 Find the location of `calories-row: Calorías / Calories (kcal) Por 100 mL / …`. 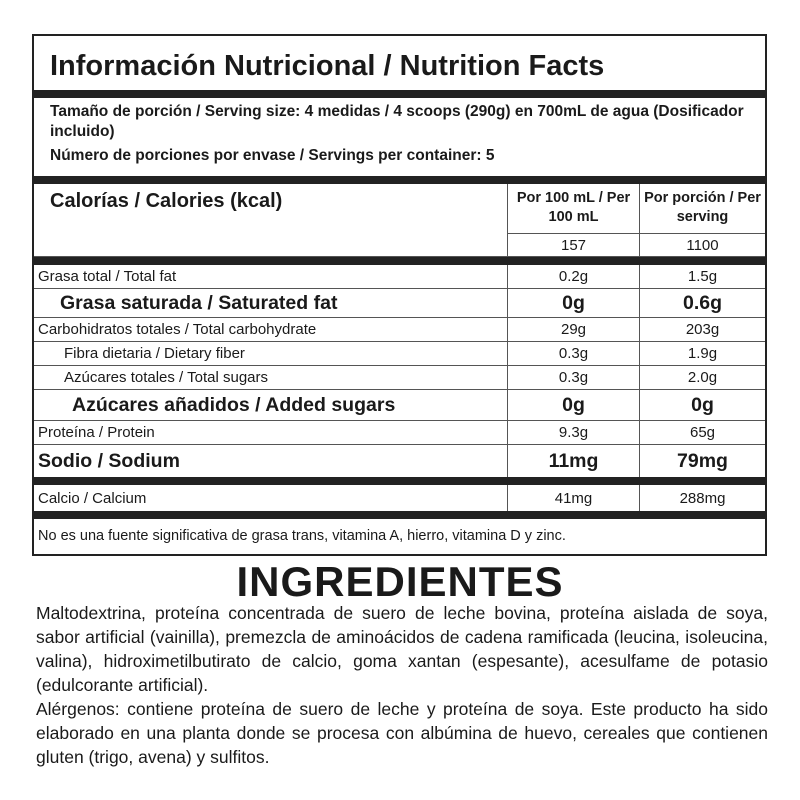

calories-row: Calorías / Calories (kcal) Por 100 mL / … is located at coordinates (399, 220).